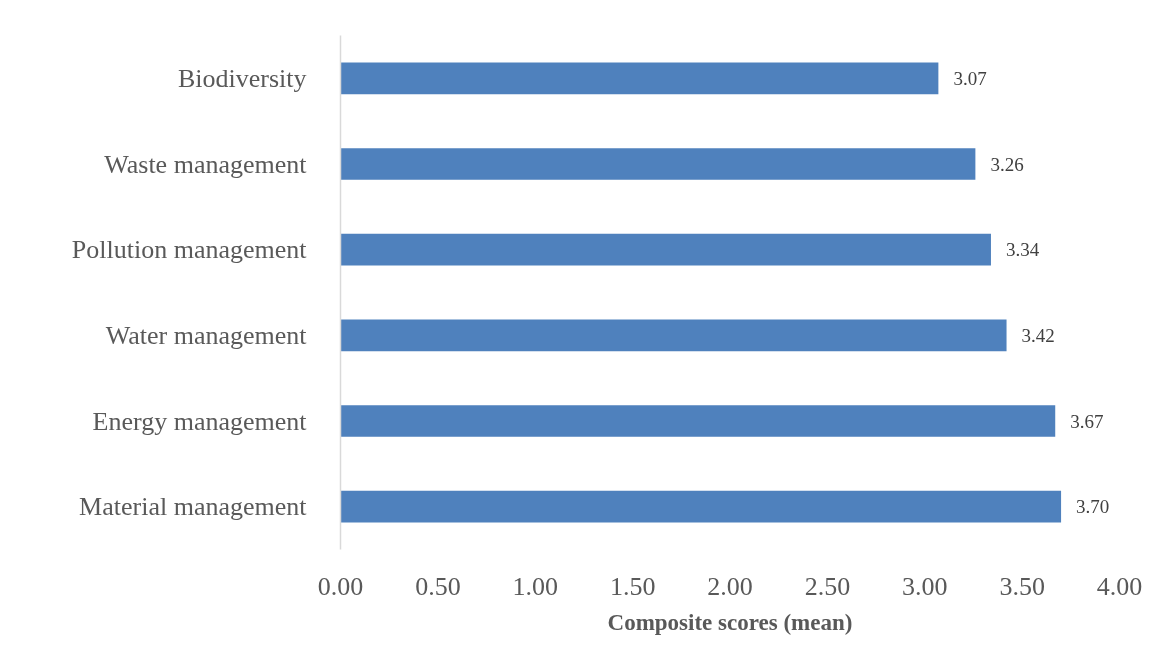 The image size is (1160, 668). I want to click on x-tick-label: 1.00, so click(535, 586).